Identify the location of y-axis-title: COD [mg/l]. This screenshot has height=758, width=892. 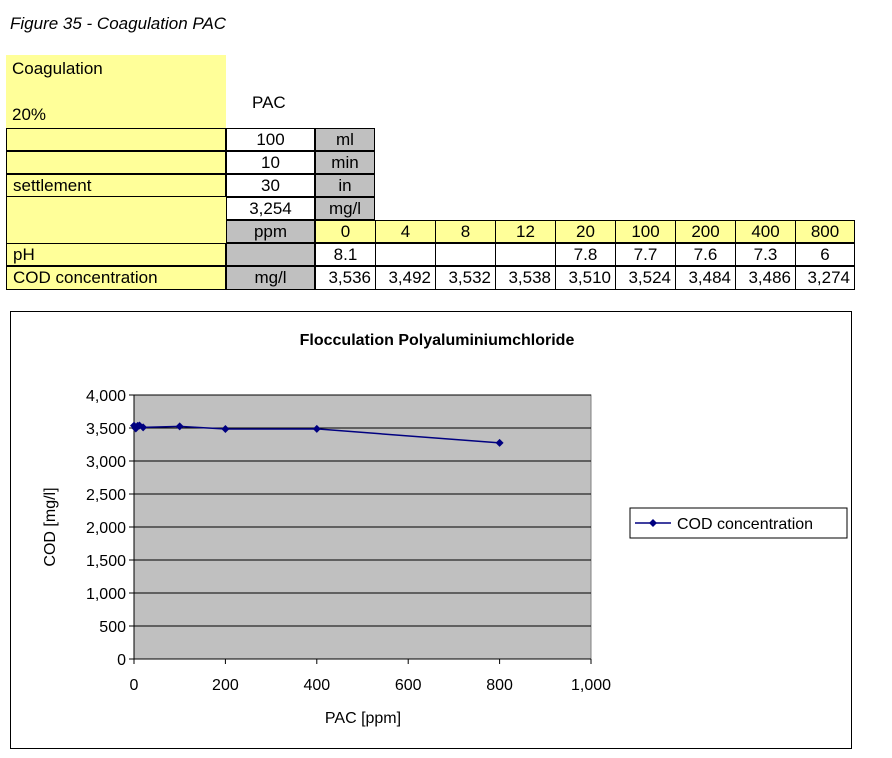
(50, 526).